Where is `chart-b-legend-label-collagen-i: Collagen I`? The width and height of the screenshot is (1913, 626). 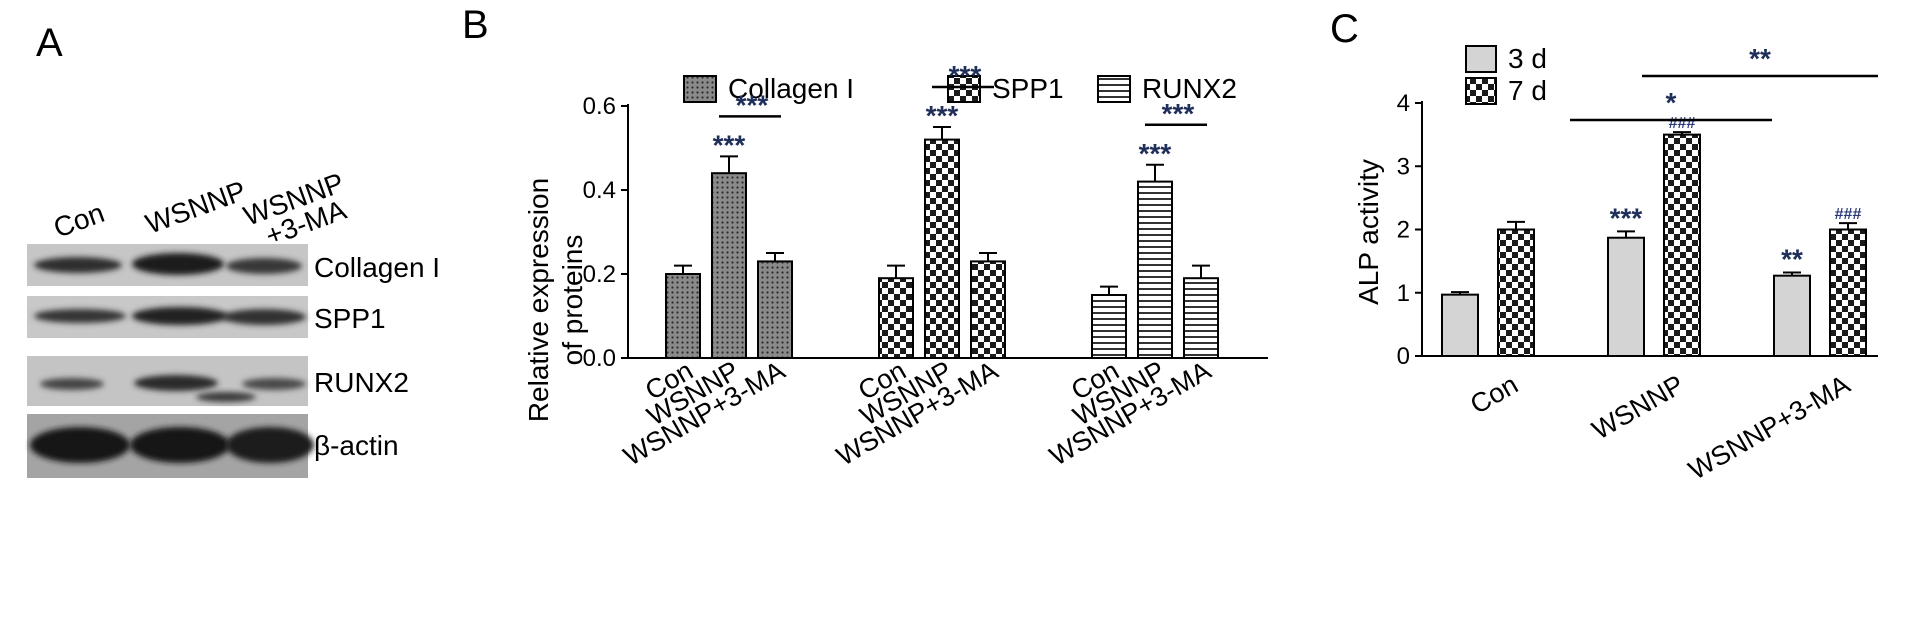 chart-b-legend-label-collagen-i: Collagen I is located at coordinates (791, 88).